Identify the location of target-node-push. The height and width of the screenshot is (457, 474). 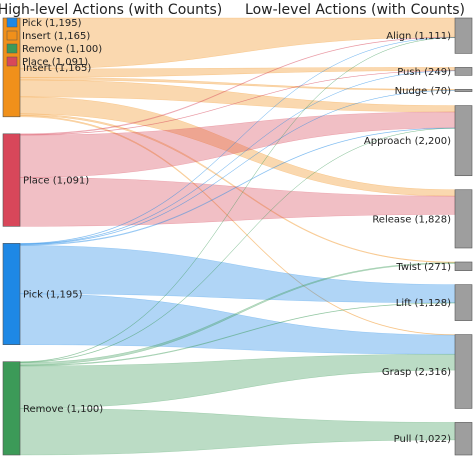
(463, 71).